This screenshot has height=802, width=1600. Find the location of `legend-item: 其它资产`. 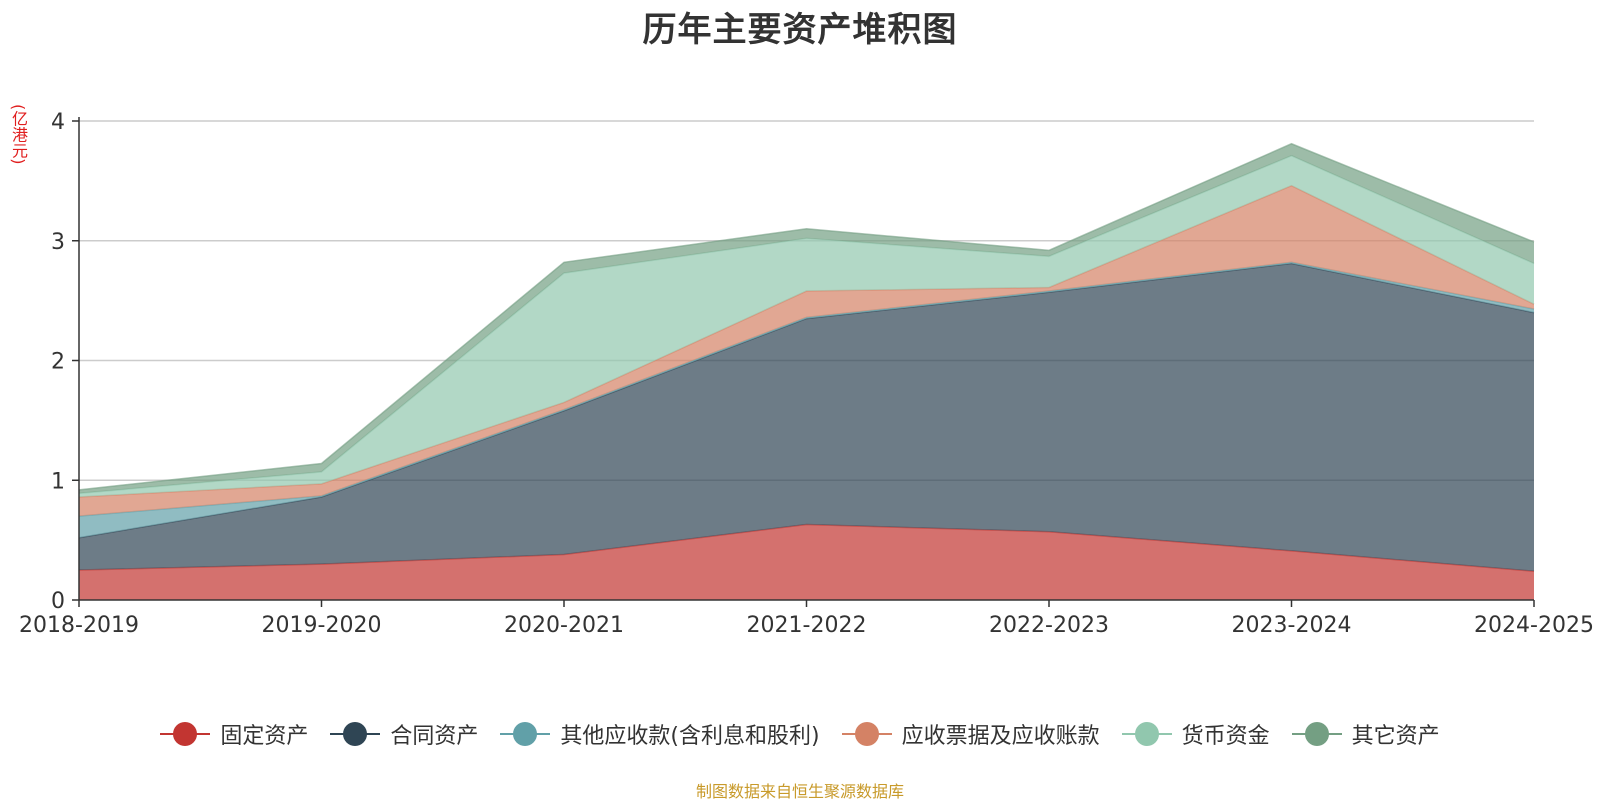

legend-item: 其它资产 is located at coordinates (1365, 734).